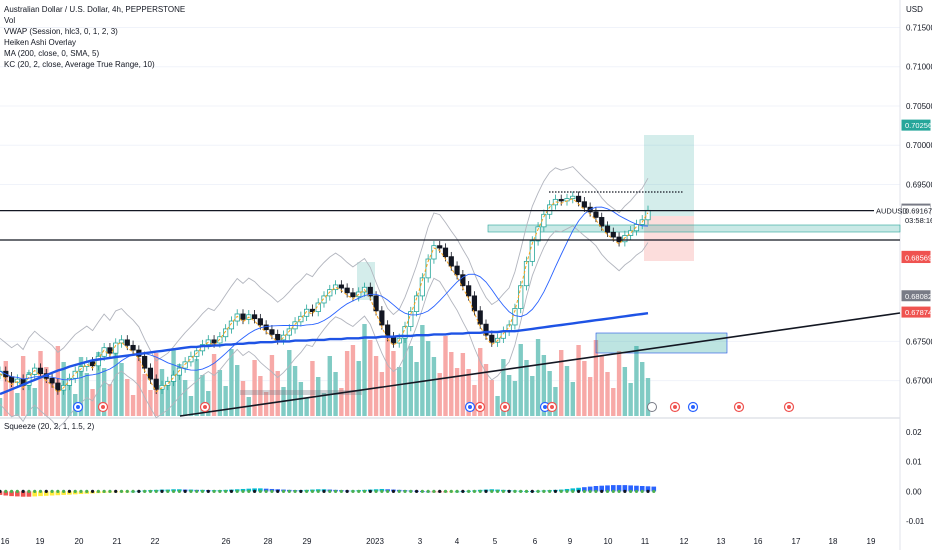  I want to click on legend-vol: Vol, so click(10, 20).